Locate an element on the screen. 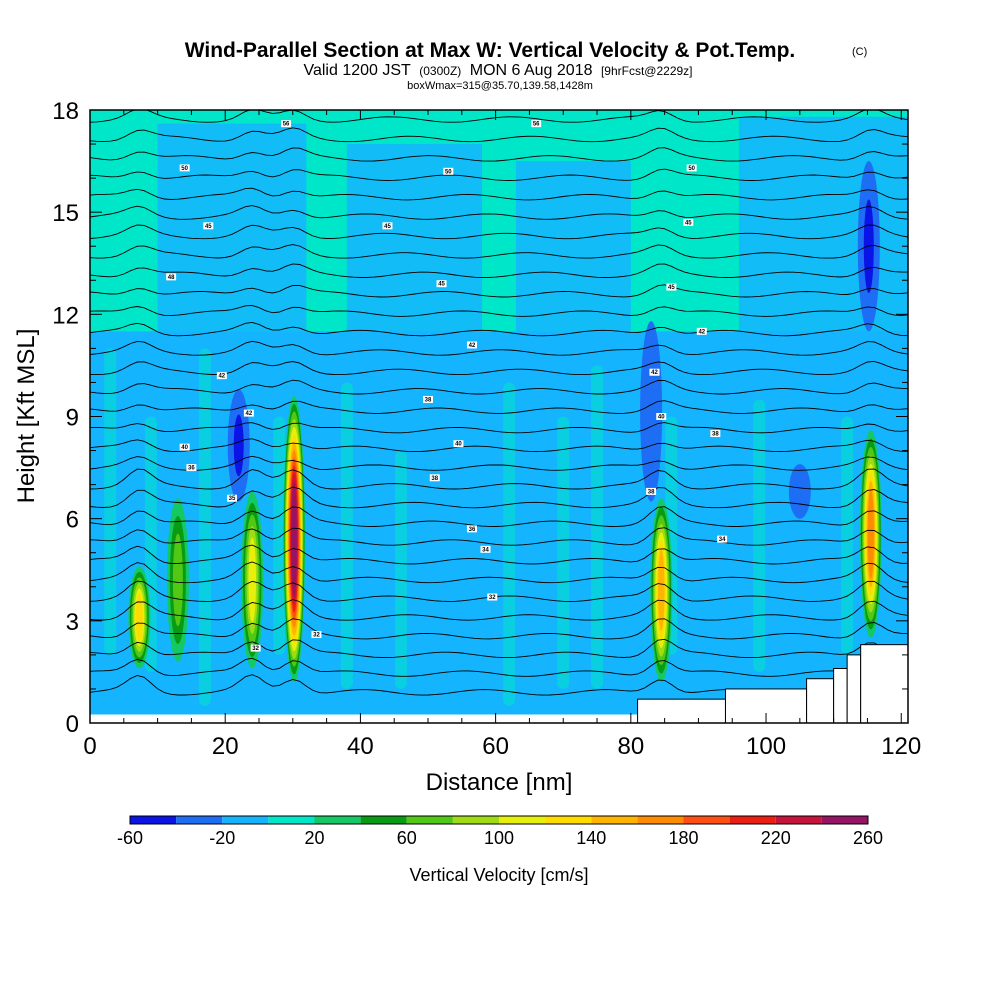 Image resolution: width=1000 pixels, height=1000 pixels. utc-time: (0300Z) is located at coordinates (440, 71).